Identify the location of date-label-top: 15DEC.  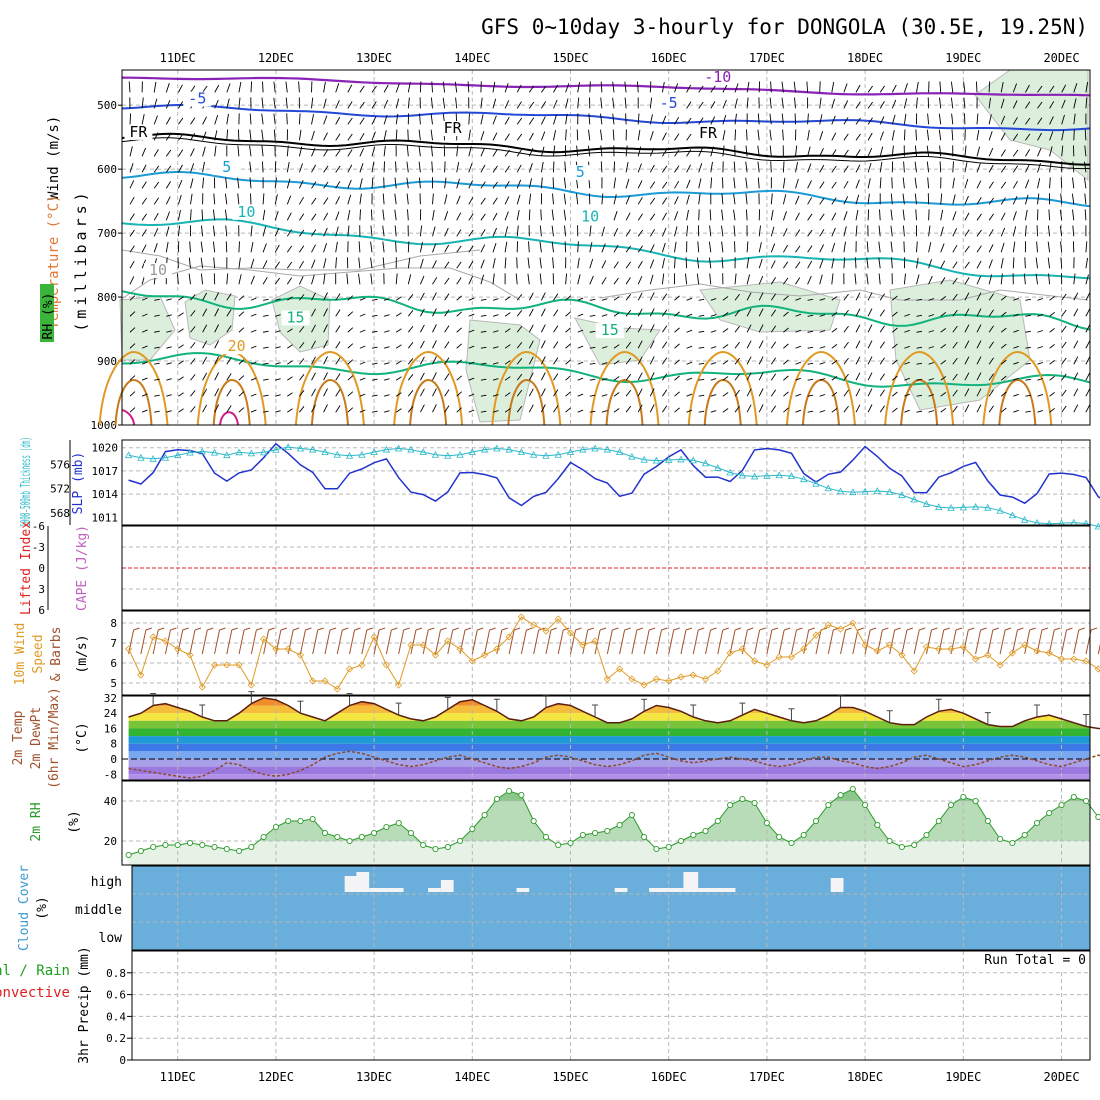
(570, 58).